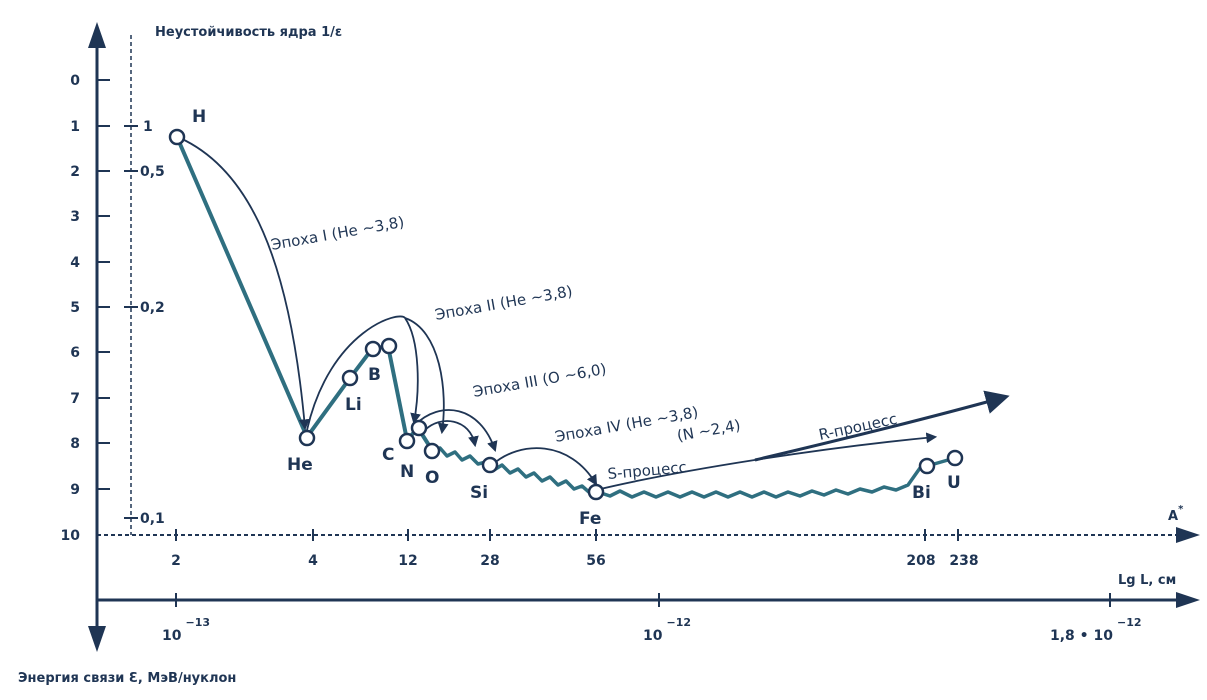 Image resolution: width=1207 pixels, height=700 pixels. What do you see at coordinates (1176, 514) in the screenshot?
I see `mass-axis-label: A*` at bounding box center [1176, 514].